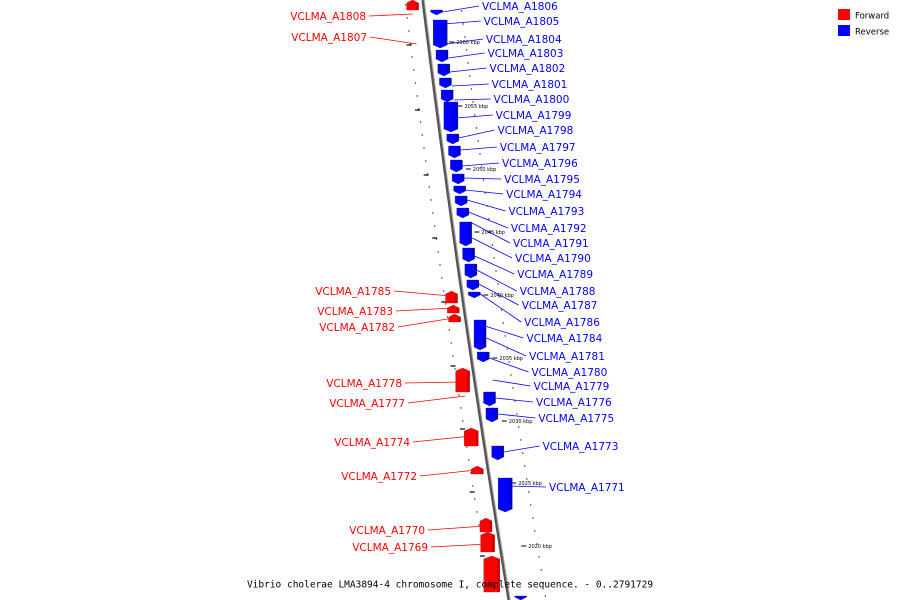 Image resolution: width=900 pixels, height=600 pixels. What do you see at coordinates (528, 69) in the screenshot?
I see `reverse-gene-label: VCLMA_A1802` at bounding box center [528, 69].